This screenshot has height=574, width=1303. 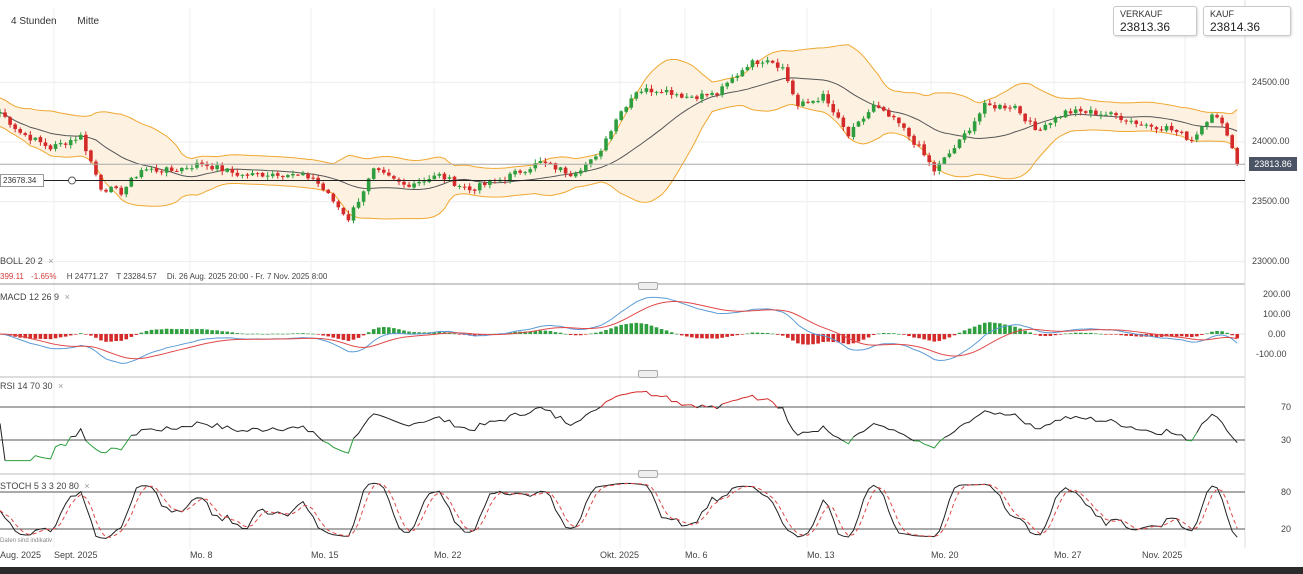 I want to click on macd-tick-100: 100.00, so click(x=1277, y=314).